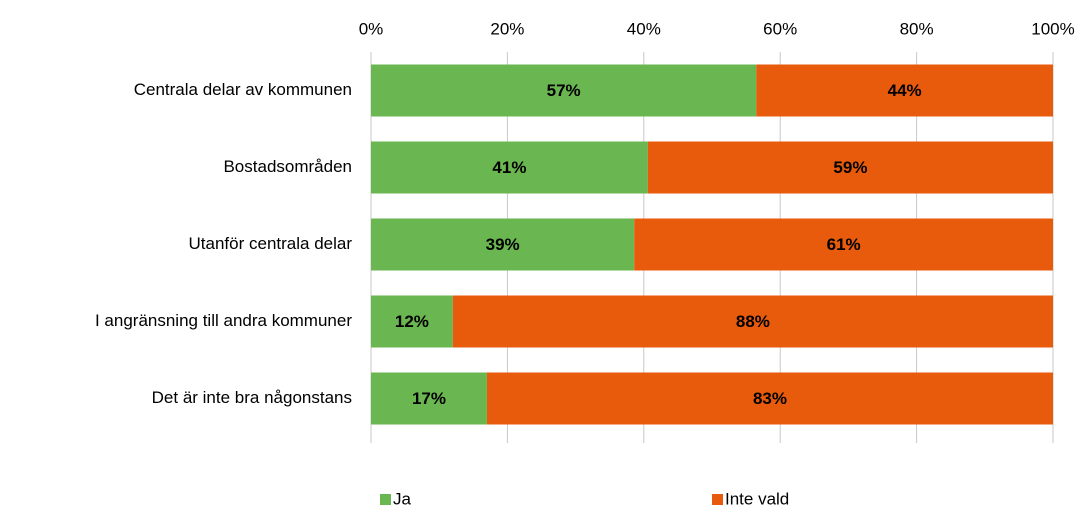  What do you see at coordinates (371, 28) in the screenshot?
I see `x-tick-label: 0%` at bounding box center [371, 28].